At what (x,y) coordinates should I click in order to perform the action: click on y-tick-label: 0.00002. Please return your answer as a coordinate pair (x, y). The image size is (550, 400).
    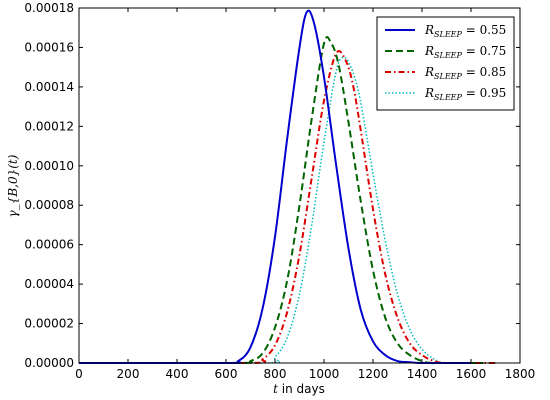
    Looking at the image, I should click on (49, 324).